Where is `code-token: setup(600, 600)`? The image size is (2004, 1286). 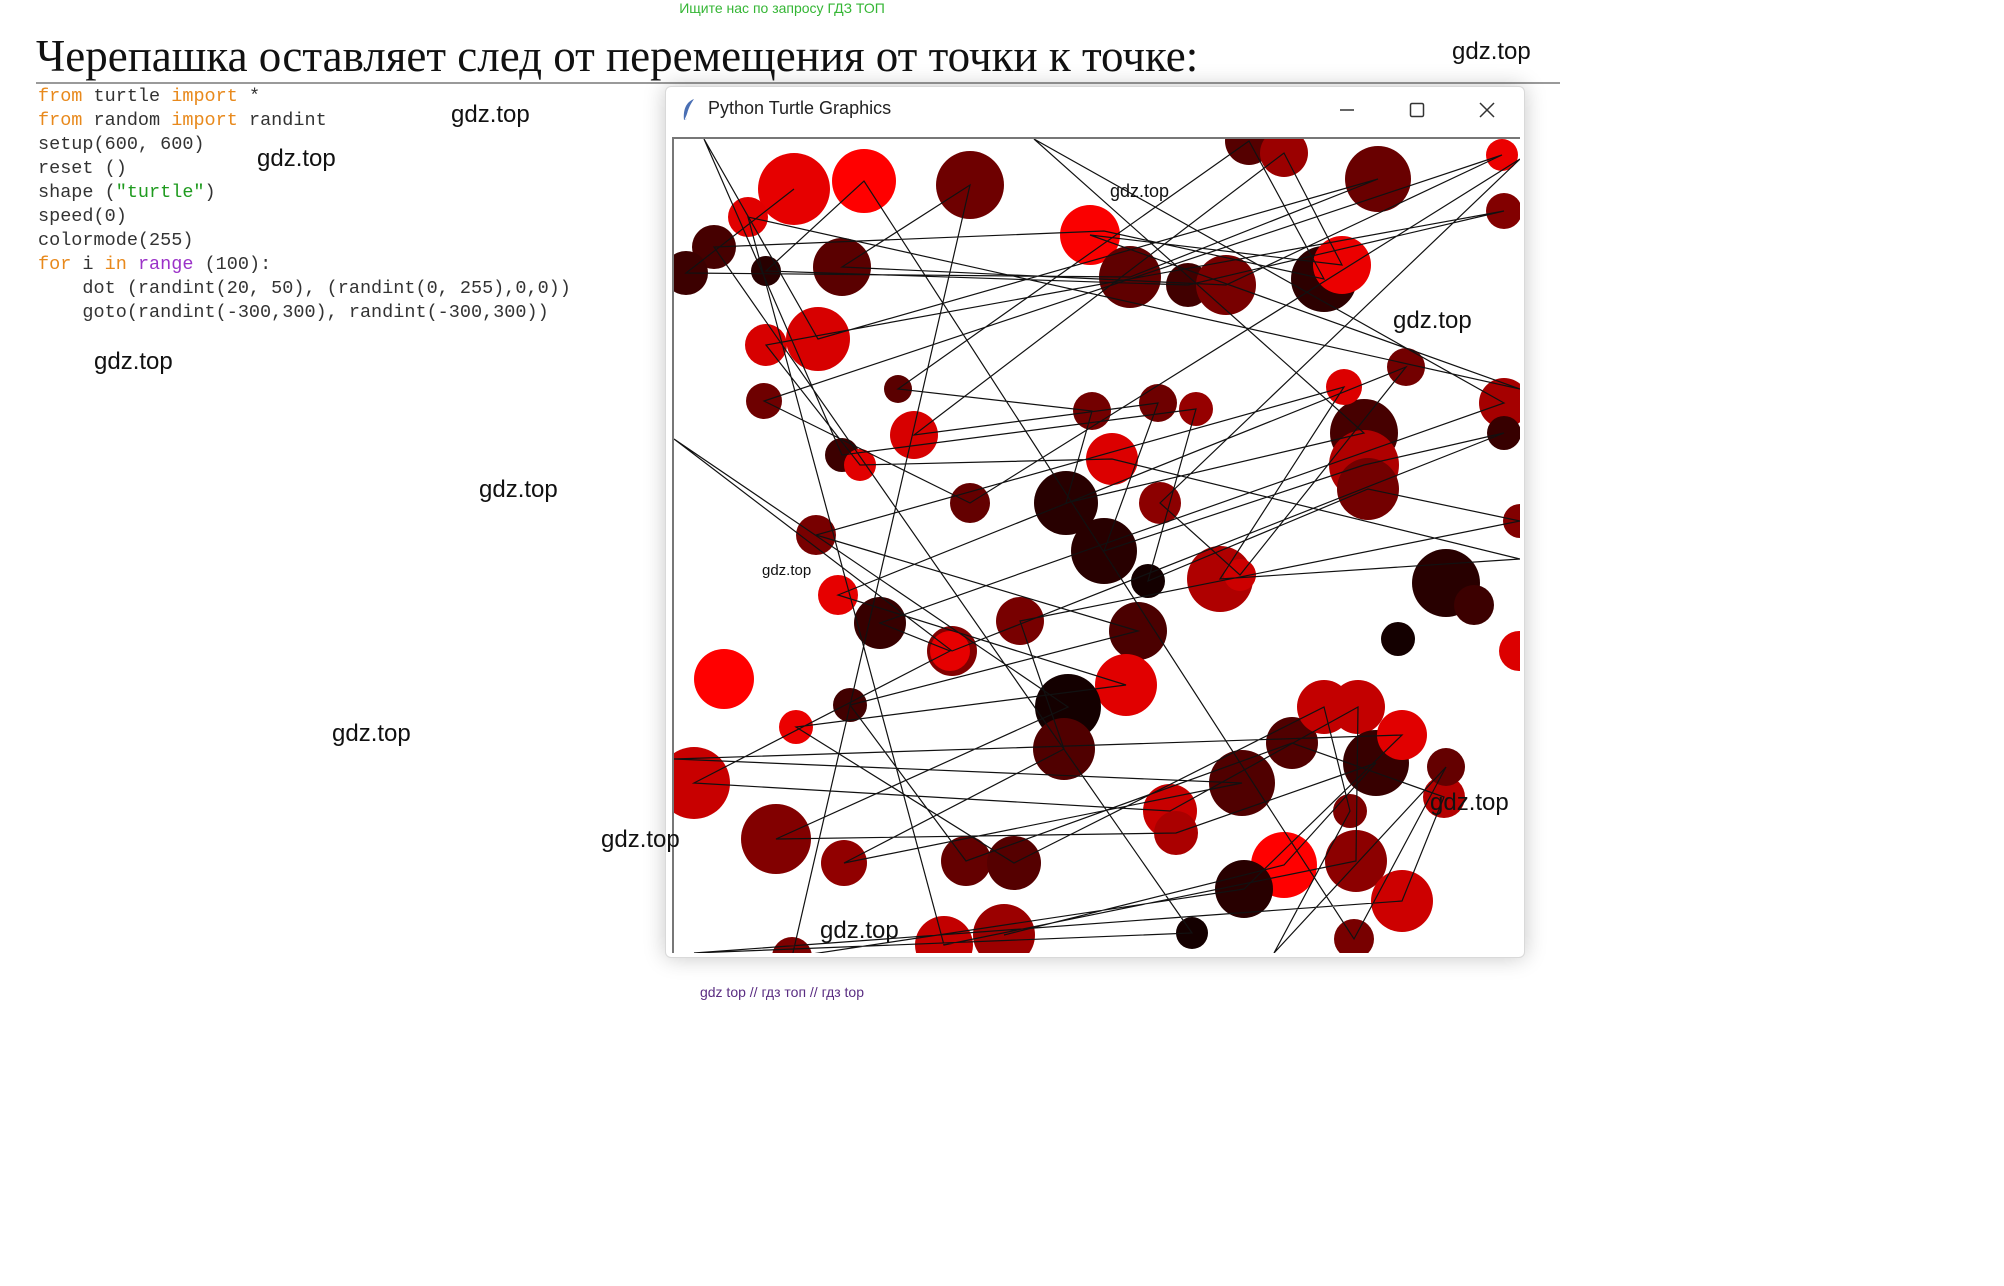
code-token: setup(600, 600) is located at coordinates (121, 144).